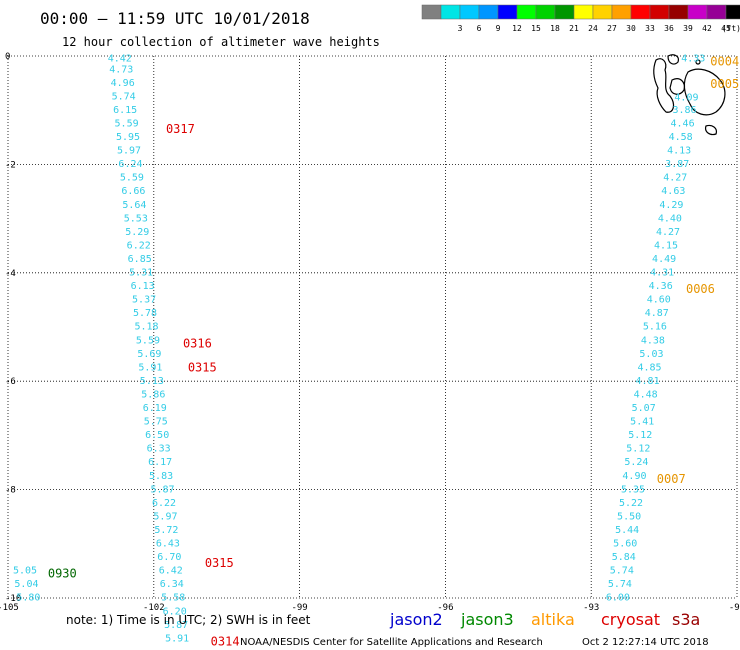  Describe the element at coordinates (662, 273) in the screenshot. I see `swh-value-label: 4.31` at that location.